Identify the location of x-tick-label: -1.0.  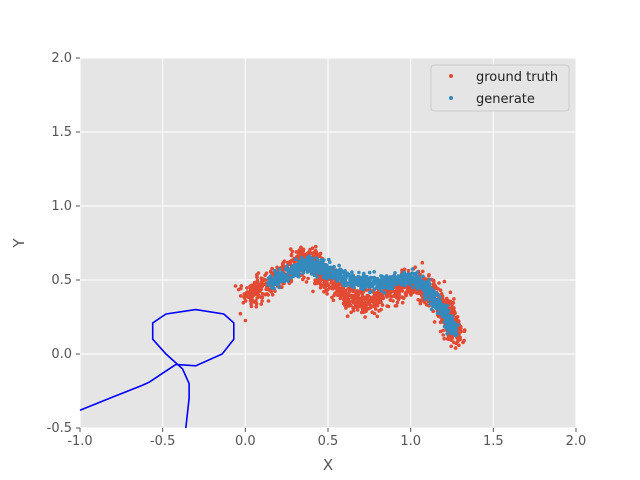
(79, 441).